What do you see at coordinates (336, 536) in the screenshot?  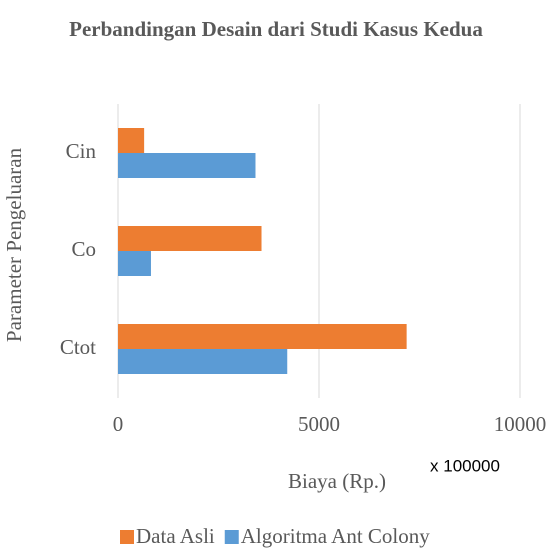 I see `legend-label: Algoritma Ant Colony` at bounding box center [336, 536].